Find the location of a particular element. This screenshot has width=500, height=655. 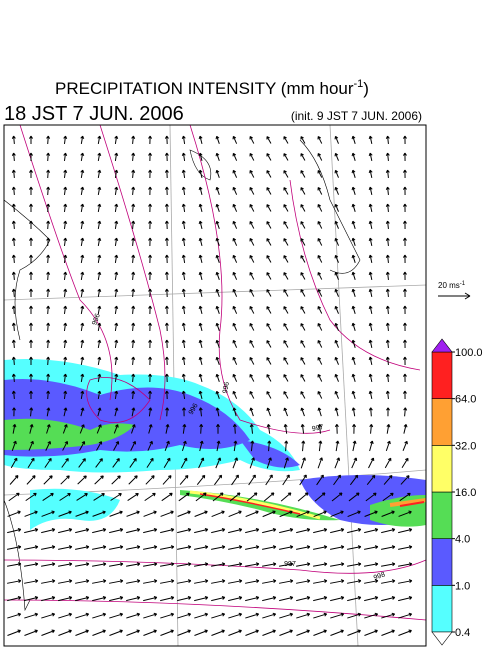

colorbar-label: 0.4 is located at coordinates (462, 633).